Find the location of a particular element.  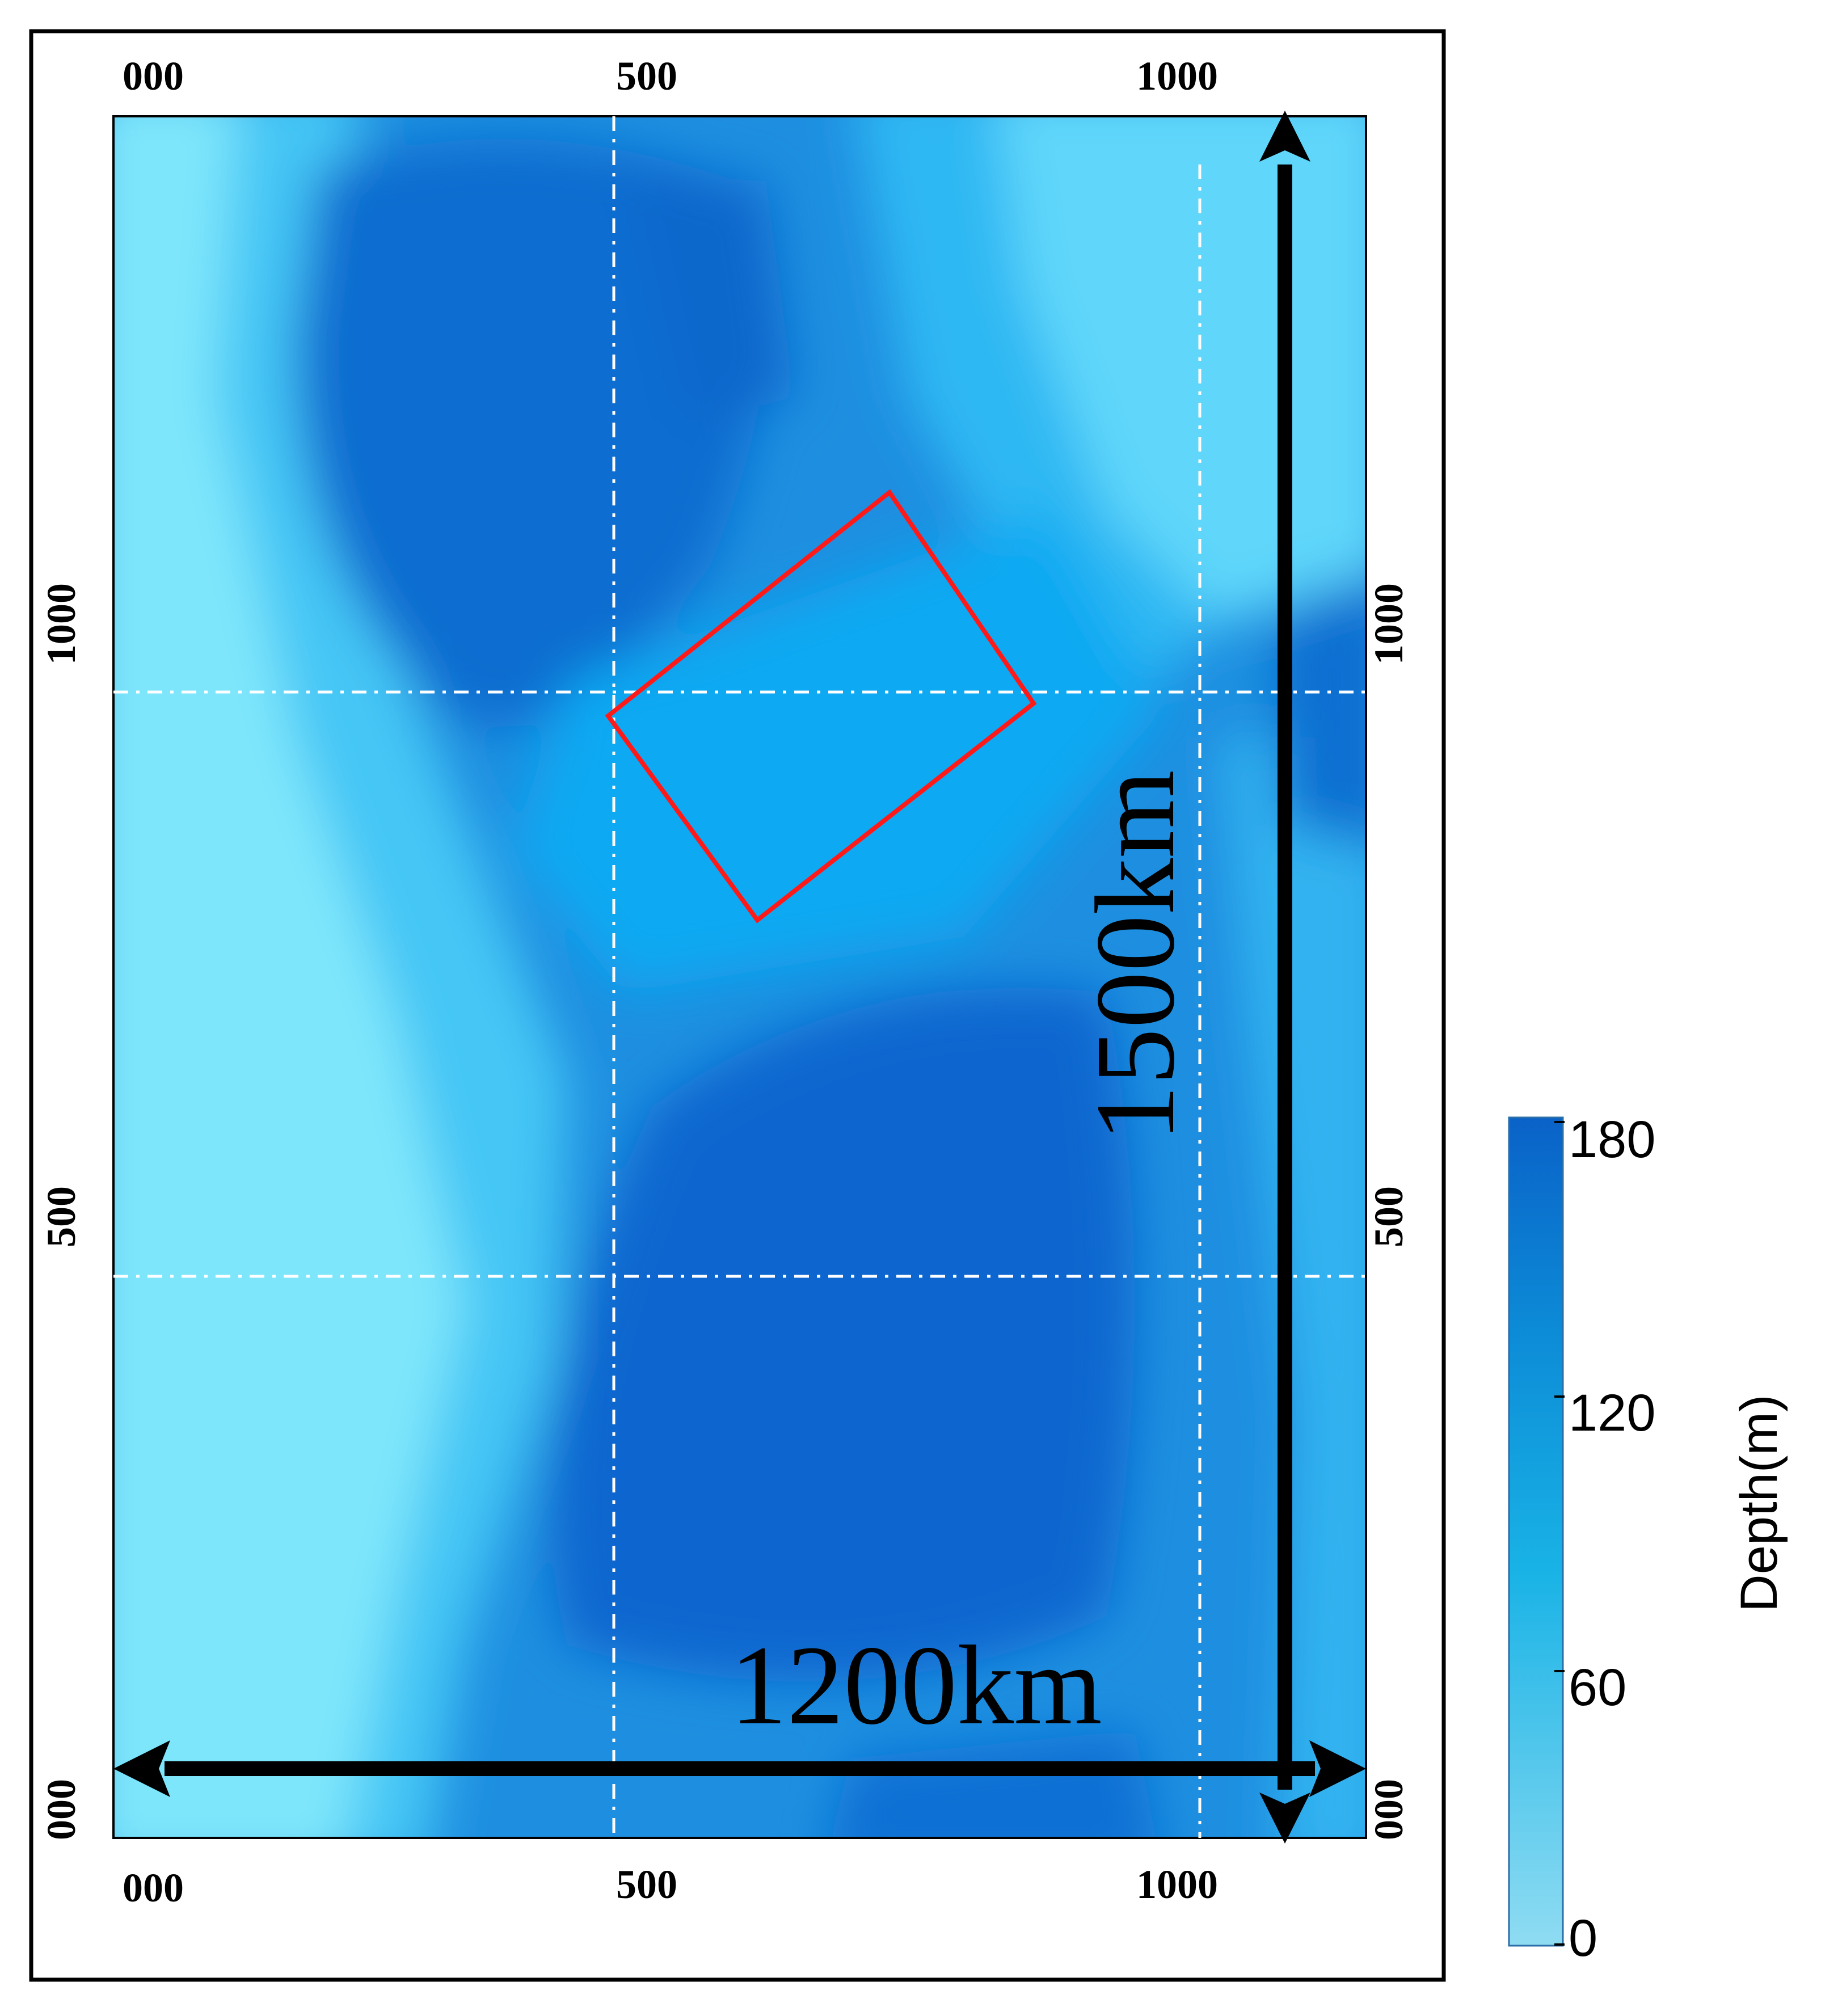

top-tick-label: 1000 is located at coordinates (1177, 76).